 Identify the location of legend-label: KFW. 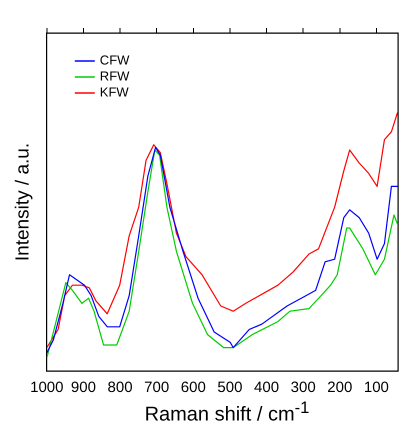
(115, 92).